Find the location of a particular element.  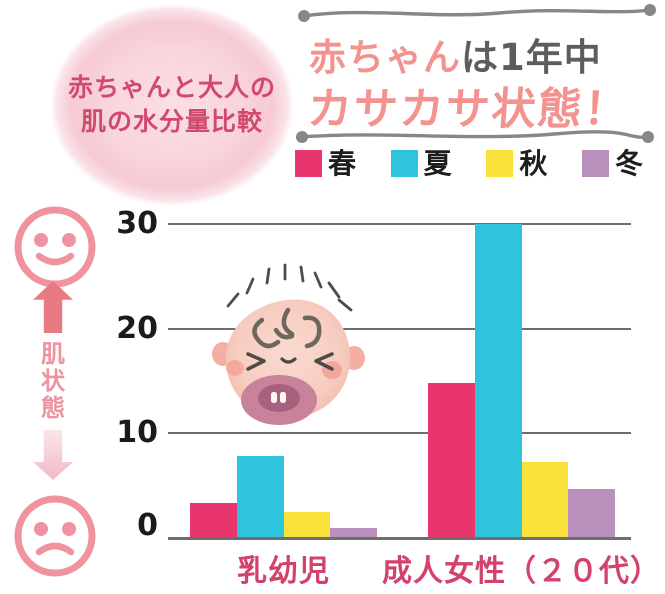

sad-face-icon is located at coordinates (55, 536).